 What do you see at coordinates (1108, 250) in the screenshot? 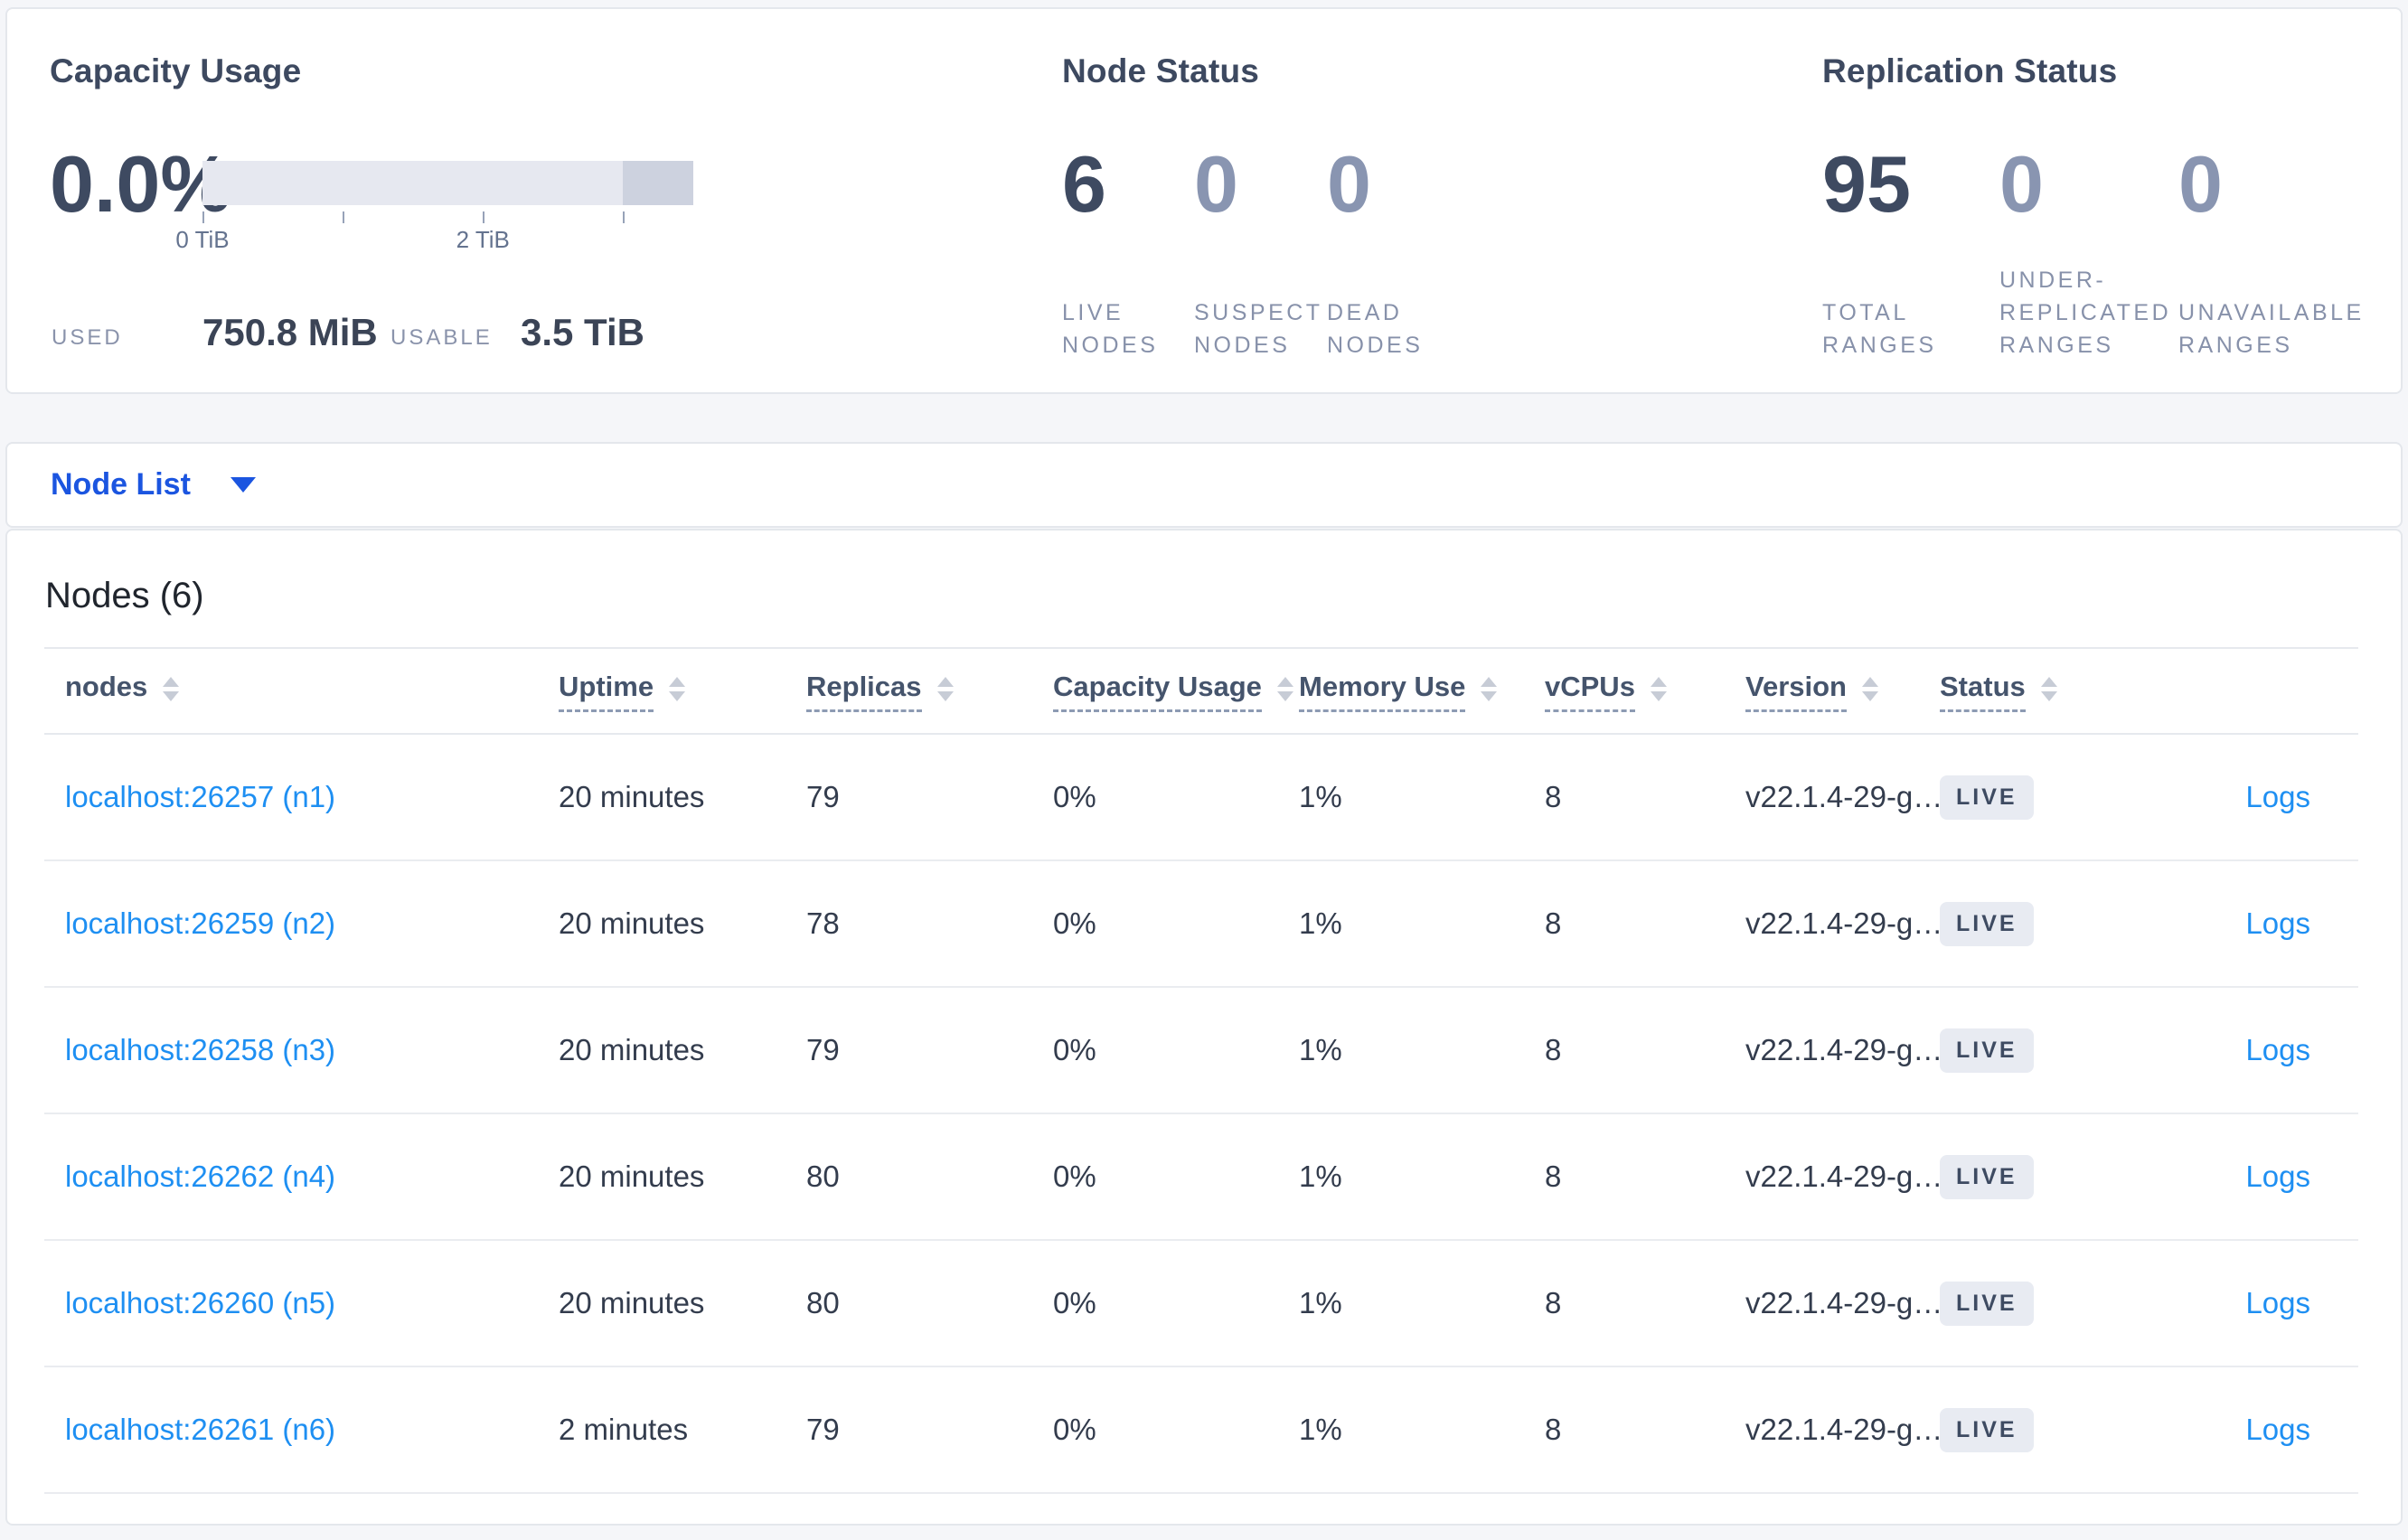
I see `summary-stat: 6 LIVE NODES` at bounding box center [1108, 250].